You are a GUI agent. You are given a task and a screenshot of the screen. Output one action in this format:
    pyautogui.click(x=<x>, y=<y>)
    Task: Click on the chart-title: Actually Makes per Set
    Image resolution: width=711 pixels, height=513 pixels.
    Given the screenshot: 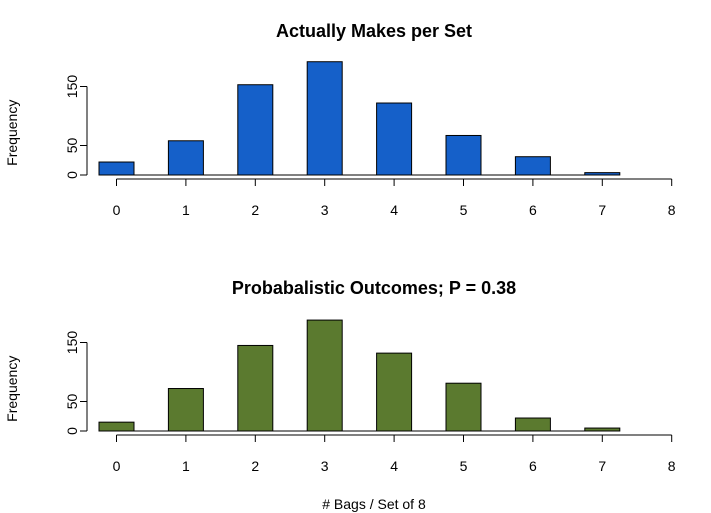 What is the action you would take?
    pyautogui.click(x=374, y=31)
    